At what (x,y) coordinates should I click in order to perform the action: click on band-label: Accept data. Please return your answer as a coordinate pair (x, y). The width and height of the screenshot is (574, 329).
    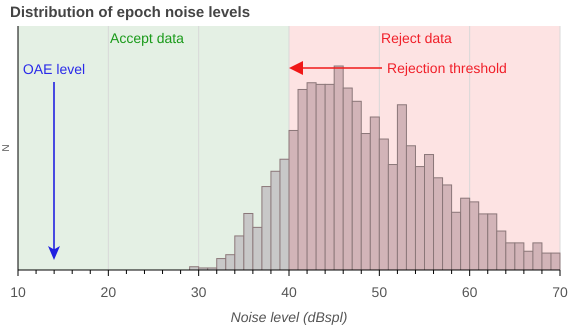
    Looking at the image, I should click on (147, 38).